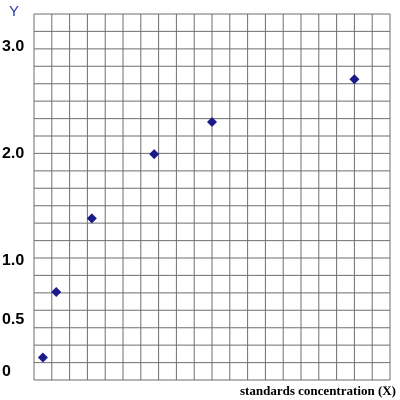  I want to click on y-axis-title: Y, so click(14, 11).